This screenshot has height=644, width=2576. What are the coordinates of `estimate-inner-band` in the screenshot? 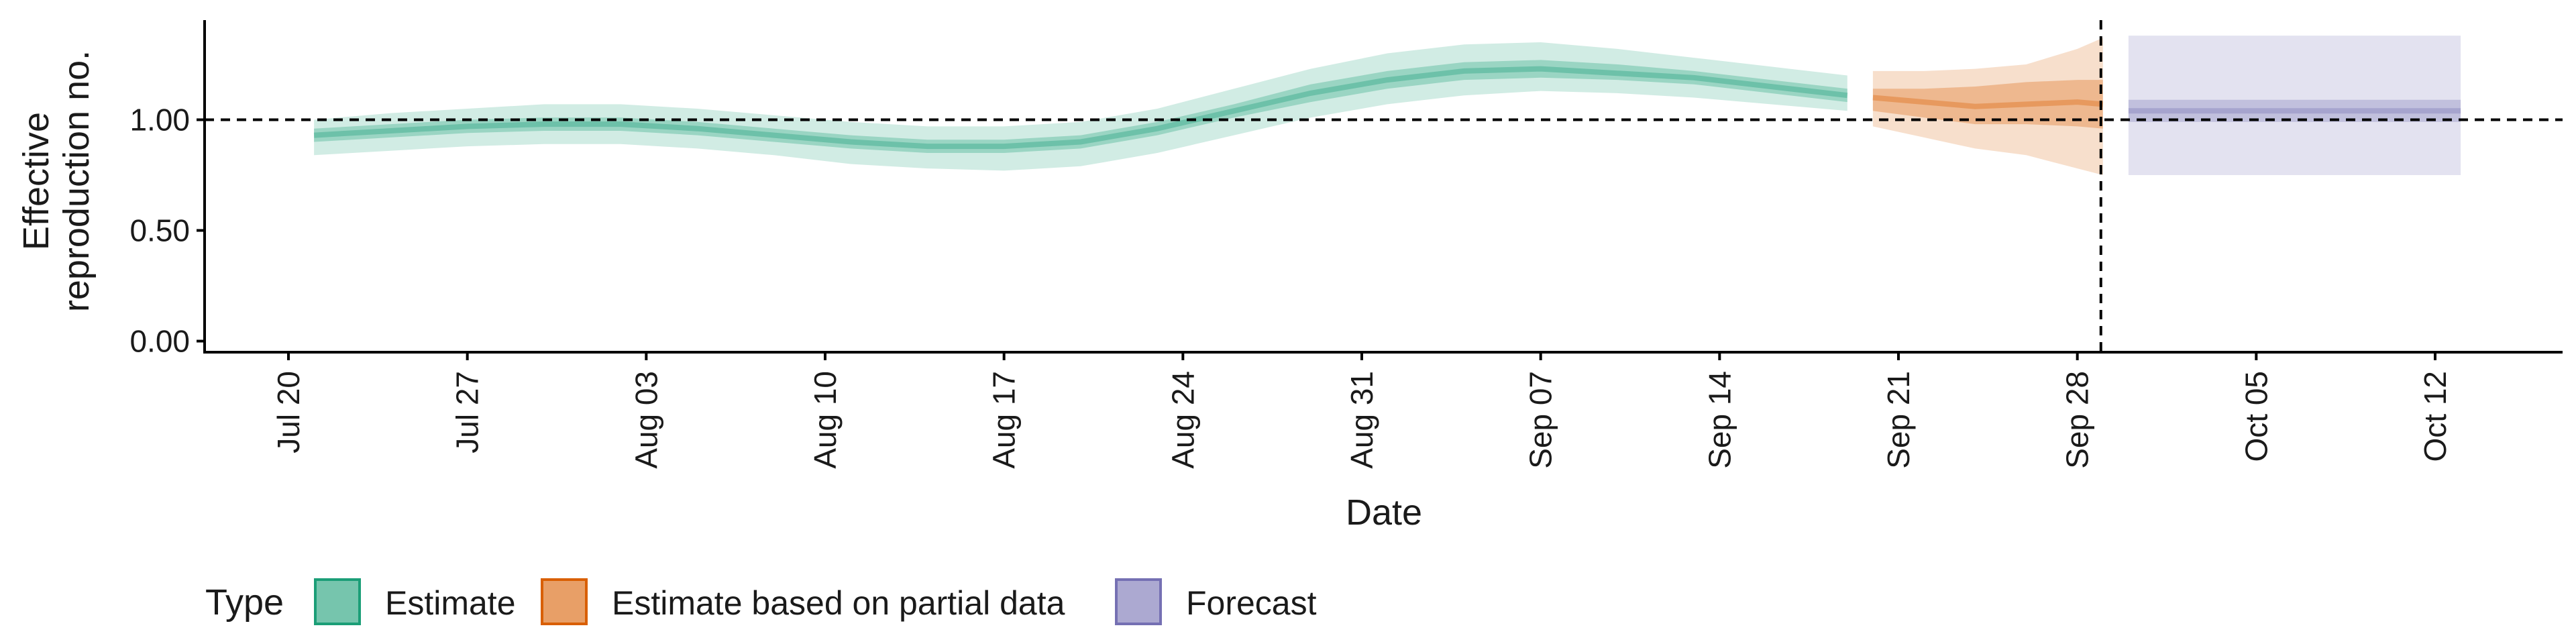 It's located at (1080, 107).